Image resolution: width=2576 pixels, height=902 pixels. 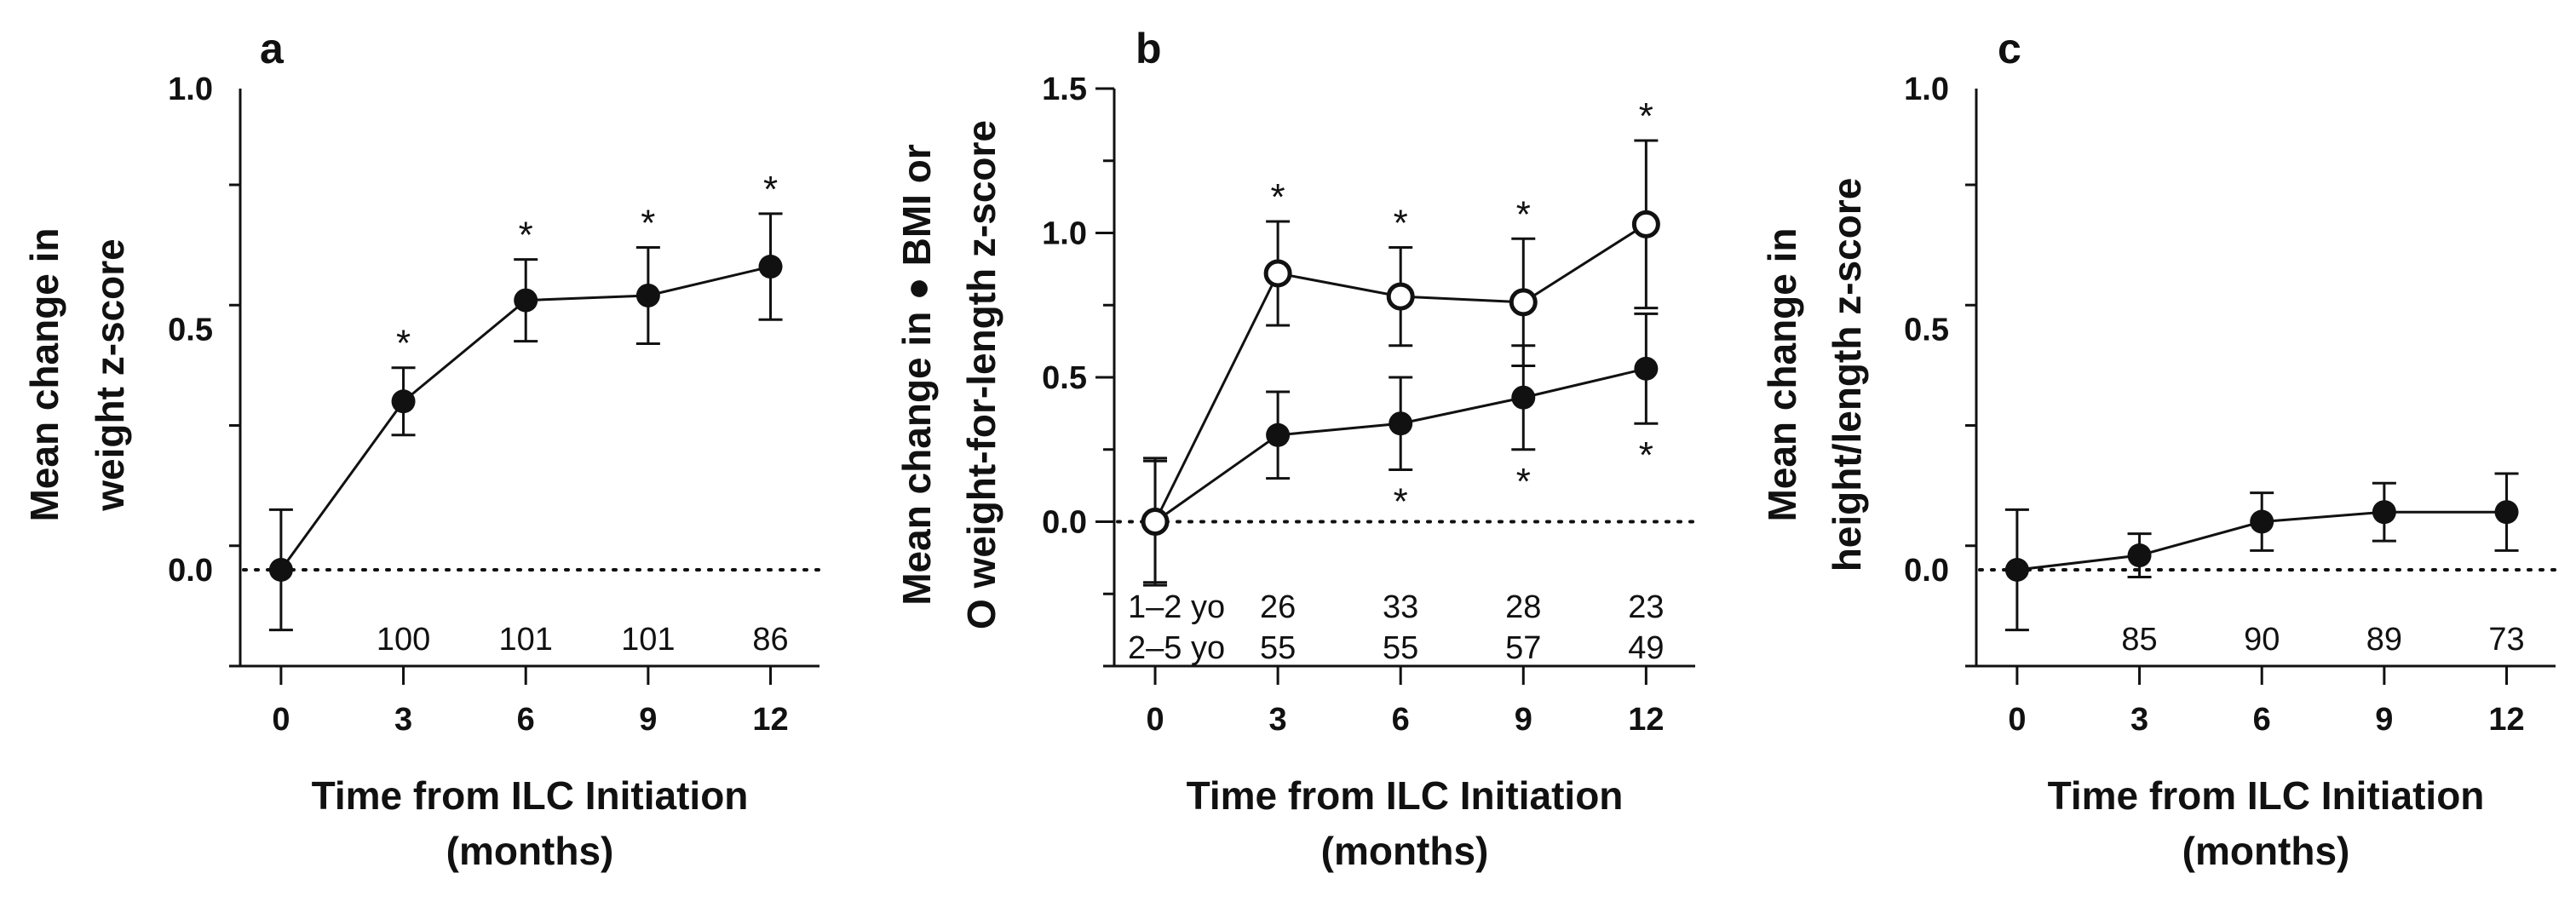 I want to click on series-weight-for-length: * * * *, so click(x=1401, y=341).